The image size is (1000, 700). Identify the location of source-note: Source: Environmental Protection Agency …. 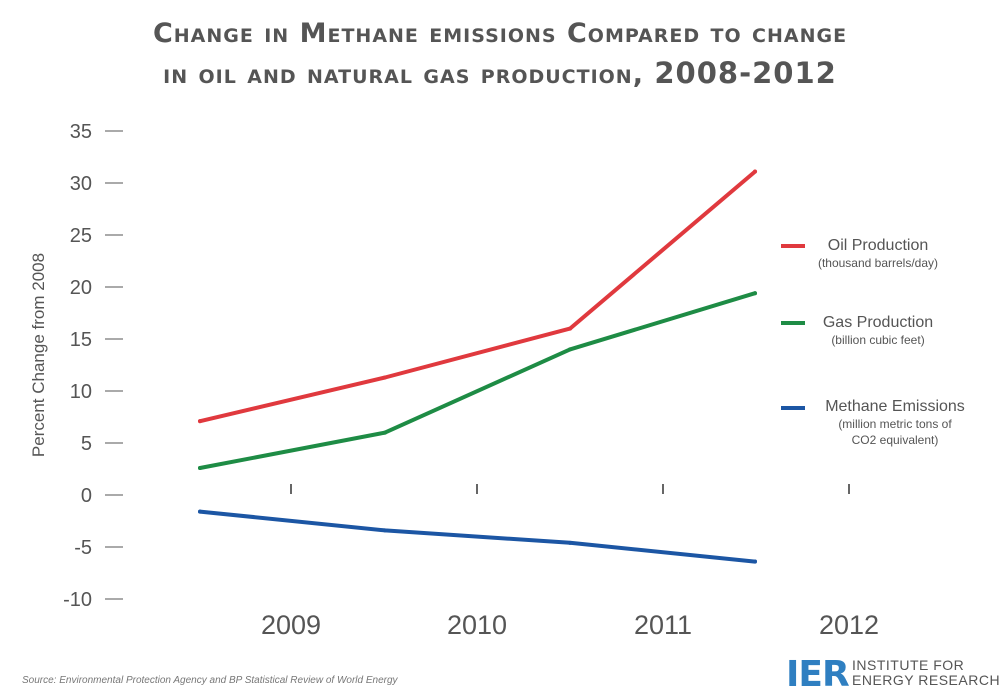
(210, 680).